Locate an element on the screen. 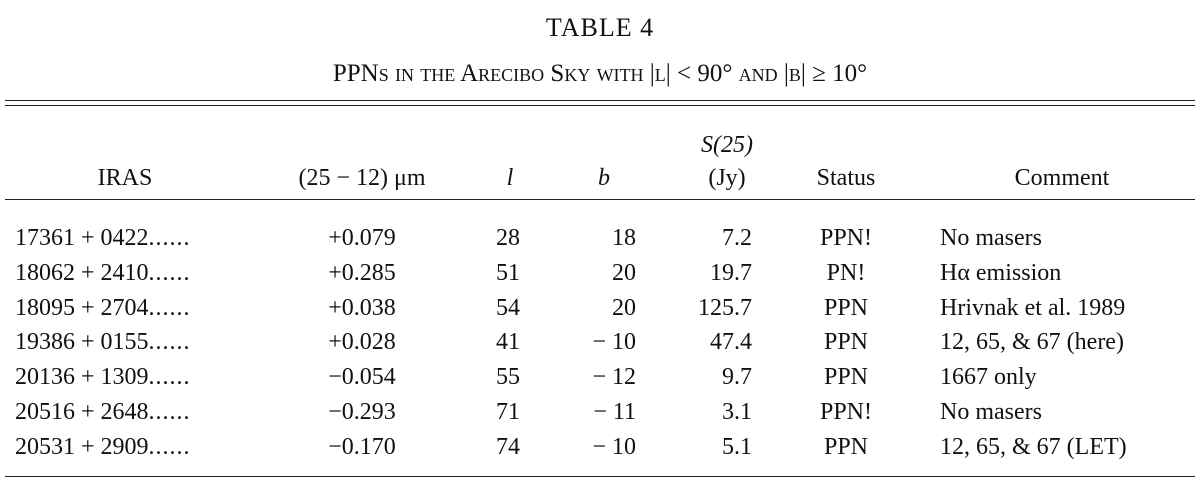  iras-id: 17361 + 0422 is located at coordinates (103, 238).